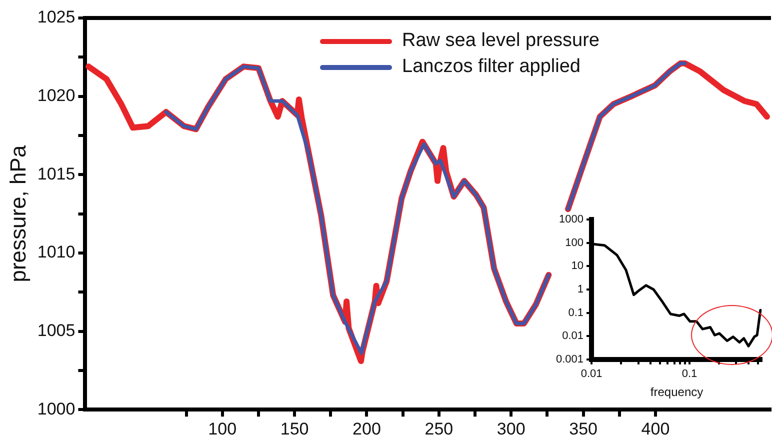 Image resolution: width=772 pixels, height=443 pixels. What do you see at coordinates (511, 428) in the screenshot?
I see `x-tick-label: 300` at bounding box center [511, 428].